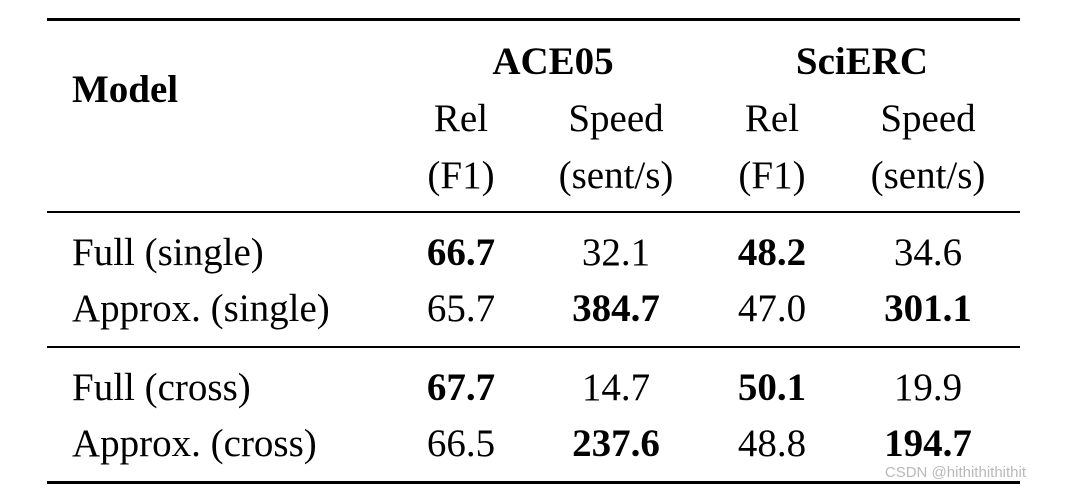  What do you see at coordinates (616, 387) in the screenshot?
I see `table-cell: 14.7` at bounding box center [616, 387].